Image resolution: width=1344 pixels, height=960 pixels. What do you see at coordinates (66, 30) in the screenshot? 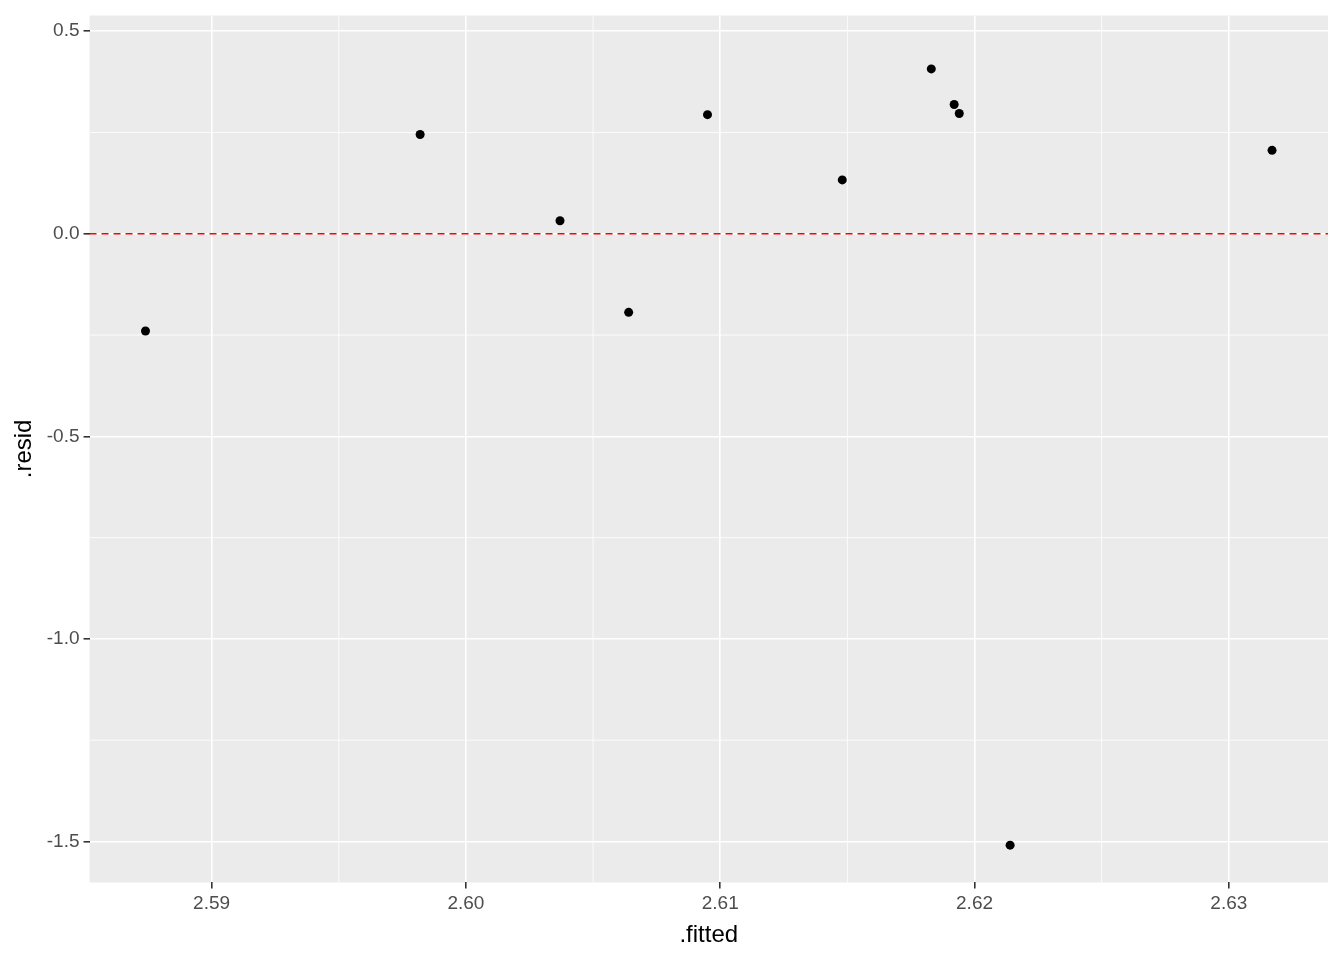
I see `y-tick-label: 0.5` at bounding box center [66, 30].